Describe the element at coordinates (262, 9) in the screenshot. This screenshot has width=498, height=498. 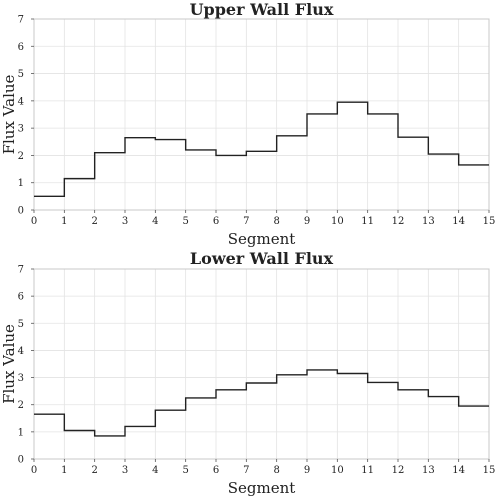
I see `chart-title: Upper Wall Flux` at that location.